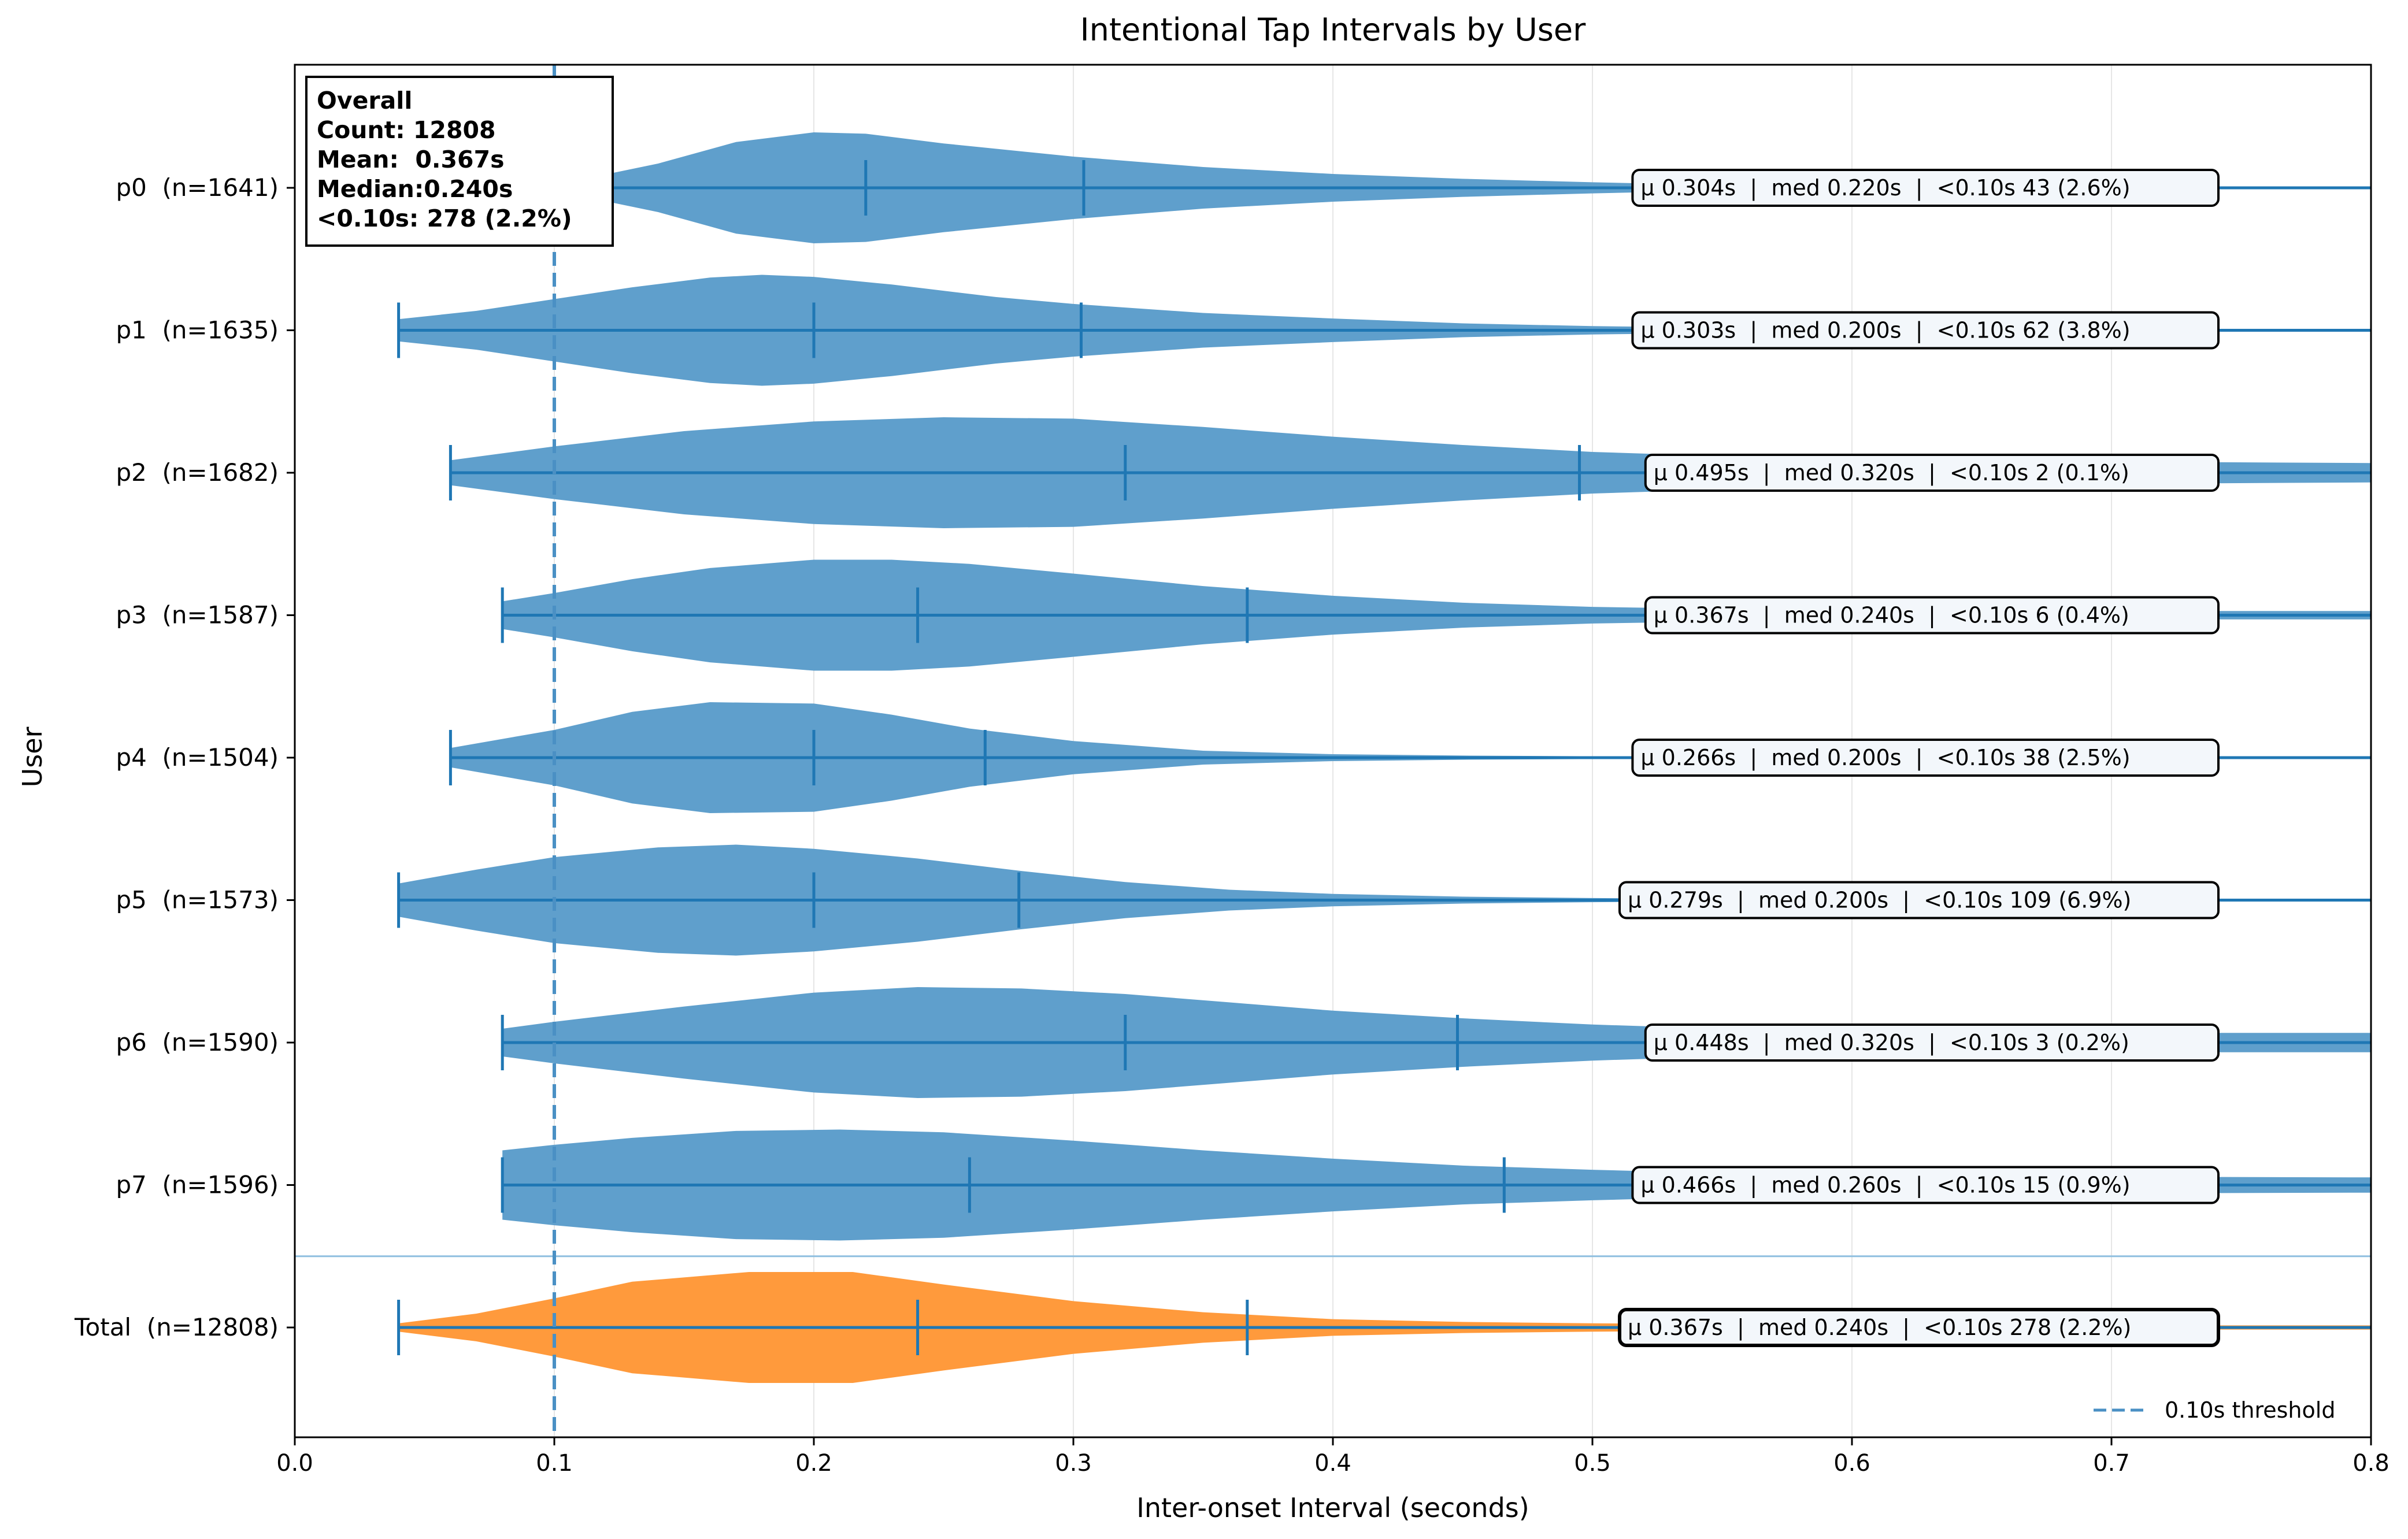 The width and height of the screenshot is (2408, 1539). I want to click on annotation-box-p6, so click(1932, 1042).